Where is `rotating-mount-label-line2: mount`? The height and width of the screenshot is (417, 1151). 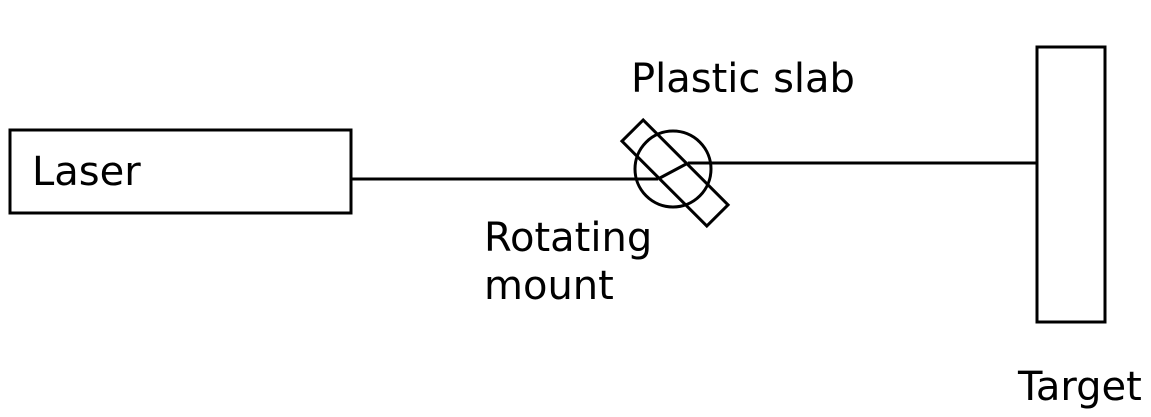
rotating-mount-label-line2: mount is located at coordinates (549, 286).